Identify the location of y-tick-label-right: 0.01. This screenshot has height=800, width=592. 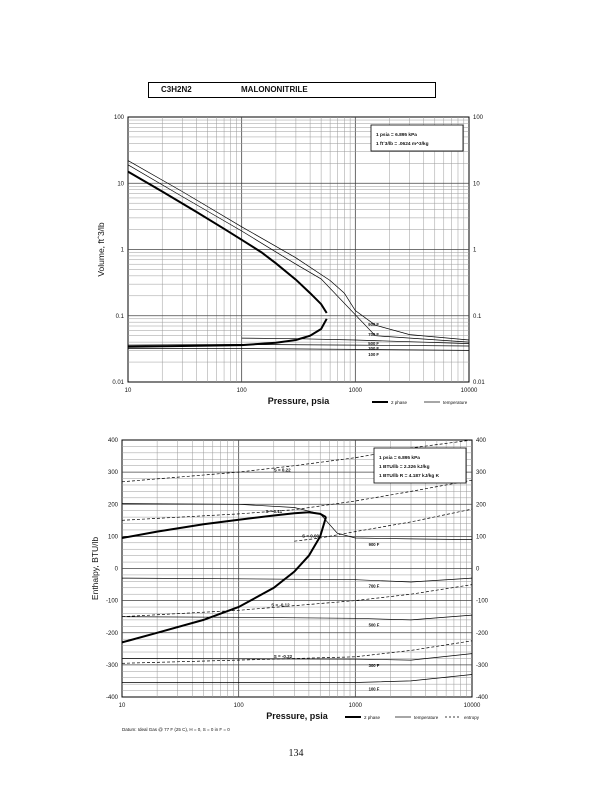
(479, 383).